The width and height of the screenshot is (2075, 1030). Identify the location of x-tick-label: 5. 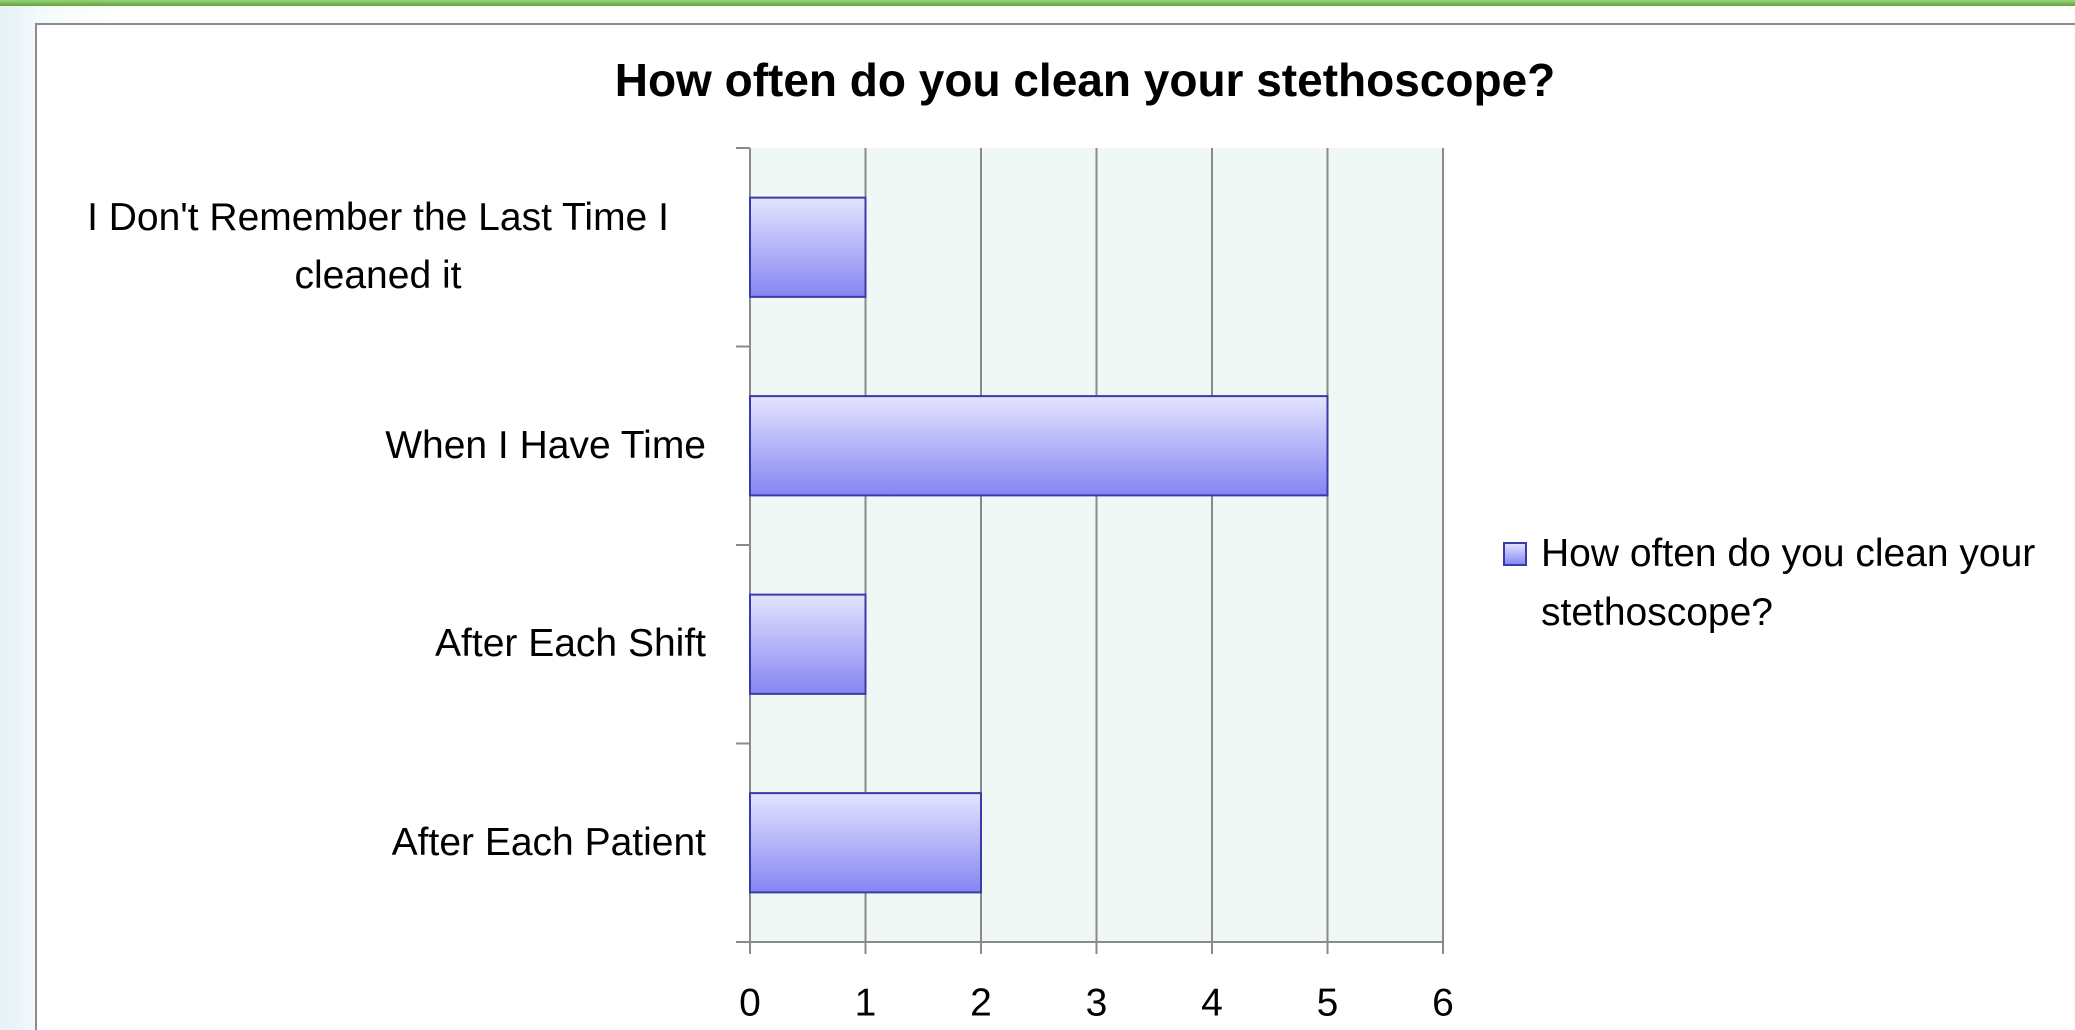
(1328, 1002).